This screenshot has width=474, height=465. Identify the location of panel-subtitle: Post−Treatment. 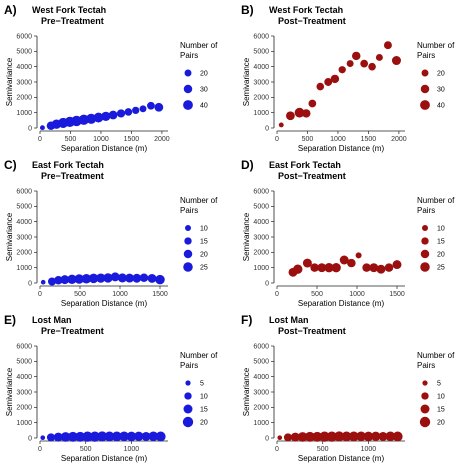
(312, 331).